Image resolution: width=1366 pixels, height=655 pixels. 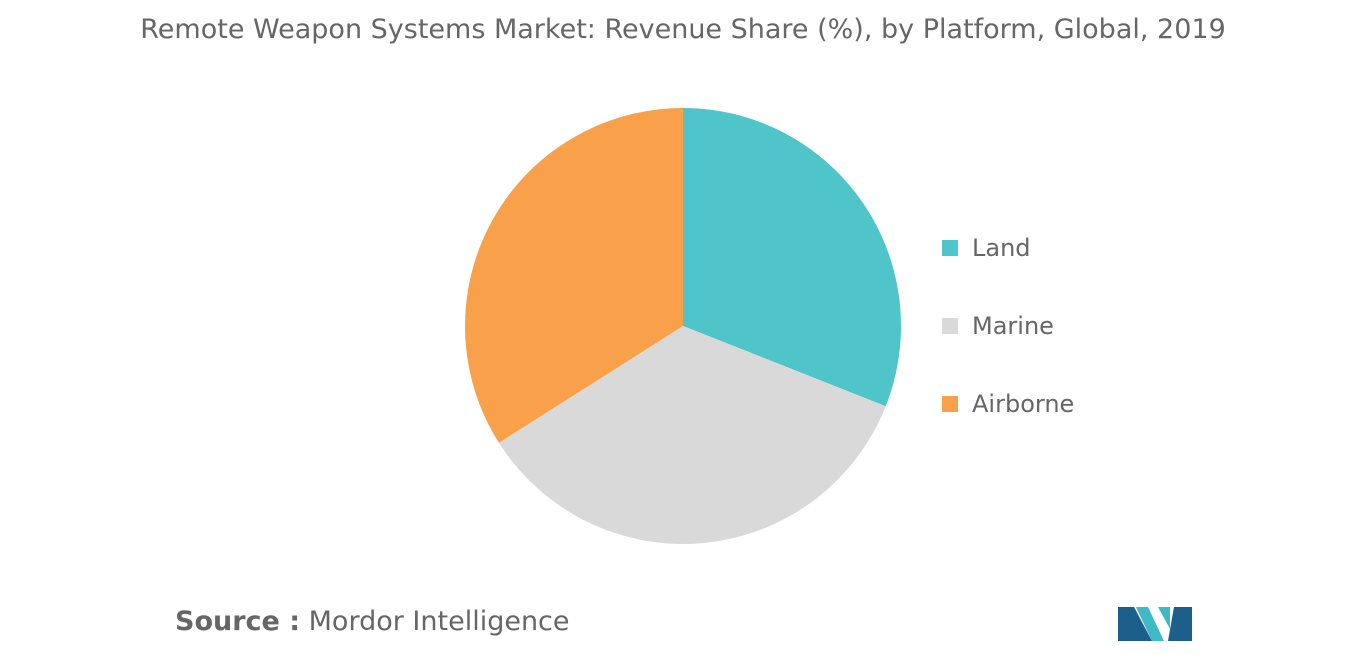 What do you see at coordinates (1164, 618) in the screenshot?
I see `logo-shape-right-a` at bounding box center [1164, 618].